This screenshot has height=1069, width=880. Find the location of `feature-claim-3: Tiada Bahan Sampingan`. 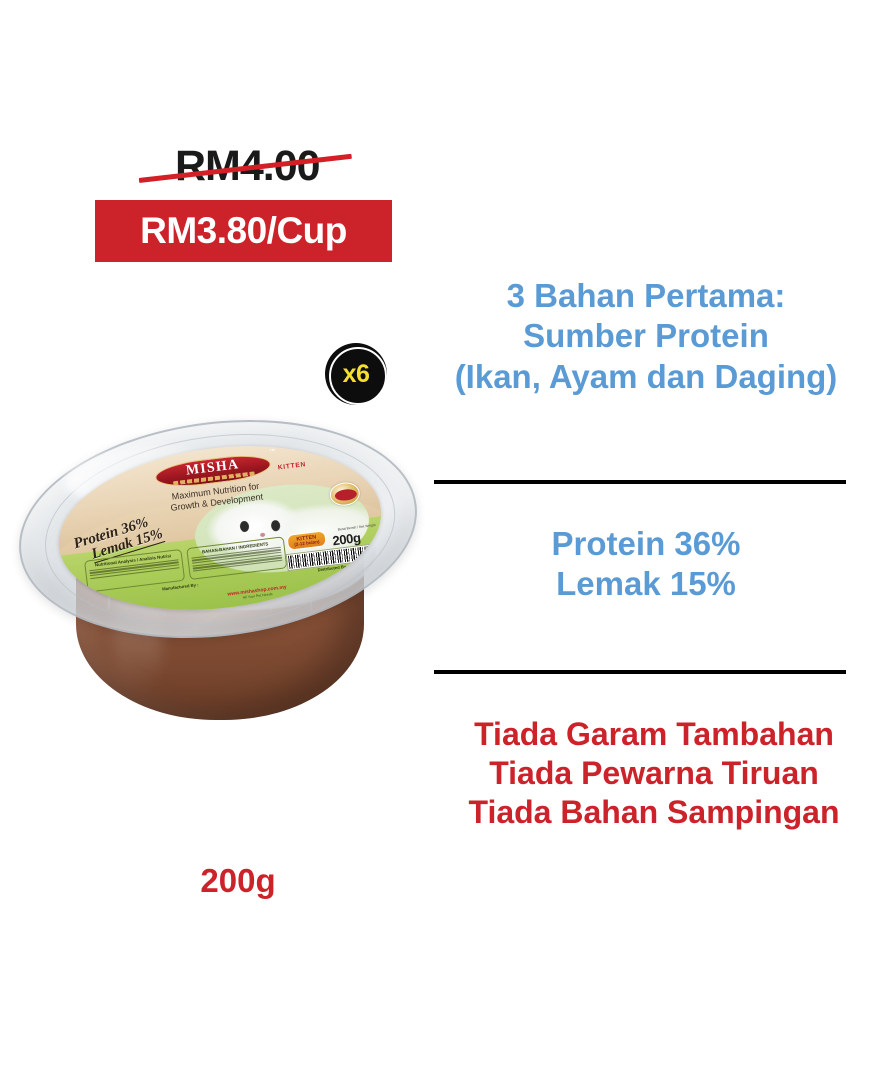

feature-claim-3: Tiada Bahan Sampingan is located at coordinates (654, 812).